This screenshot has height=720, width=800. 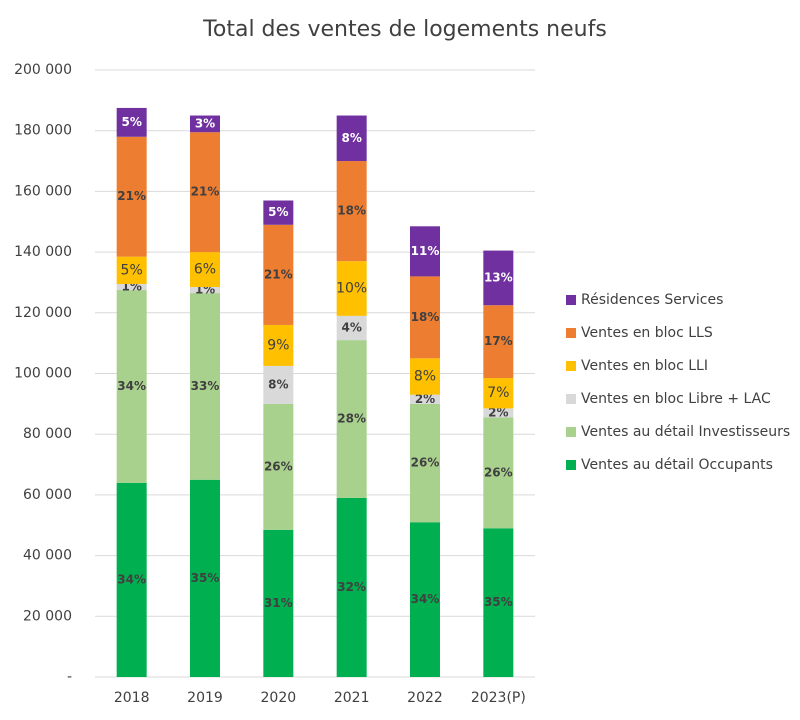 I want to click on legend-label: Résidences Services, so click(x=652, y=300).